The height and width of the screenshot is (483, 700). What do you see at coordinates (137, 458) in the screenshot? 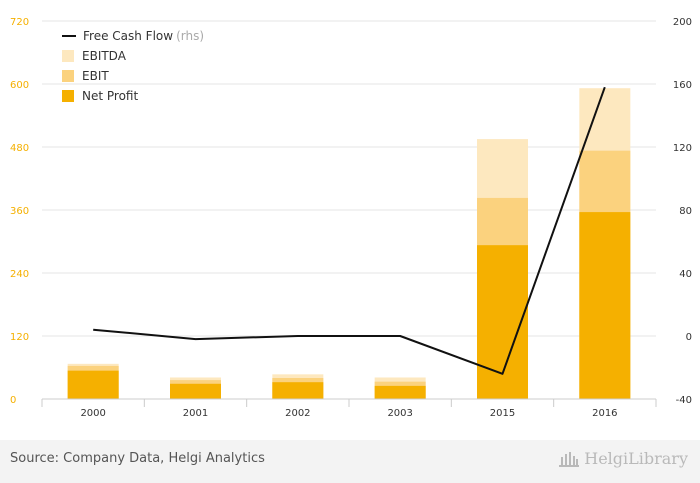
I see `source-text: Source: Company Data, Helgi Analytics` at bounding box center [137, 458].